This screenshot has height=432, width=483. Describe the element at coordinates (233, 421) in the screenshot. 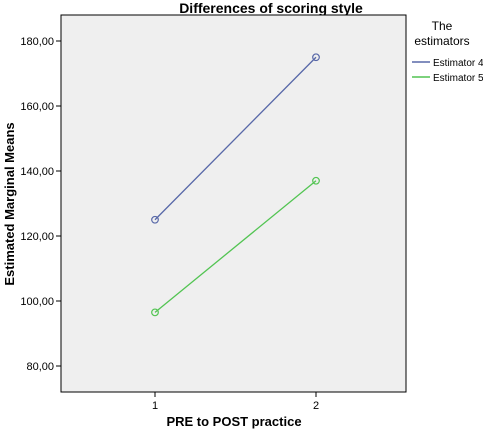

I see `x-axis-label: PRE to POST practice` at that location.